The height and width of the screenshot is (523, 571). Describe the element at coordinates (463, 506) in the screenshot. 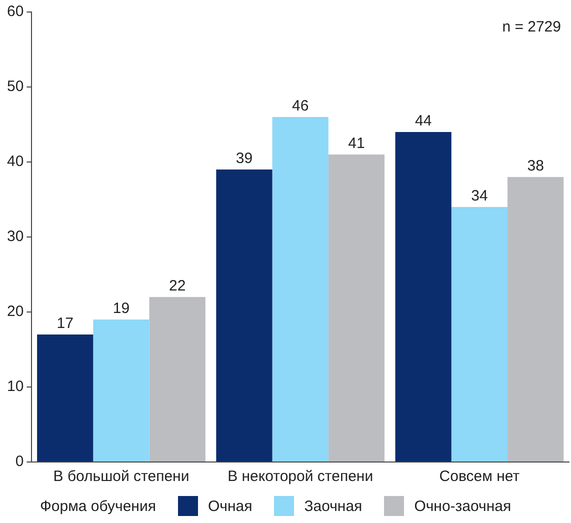

I see `legend-label: Очно-заочная` at that location.